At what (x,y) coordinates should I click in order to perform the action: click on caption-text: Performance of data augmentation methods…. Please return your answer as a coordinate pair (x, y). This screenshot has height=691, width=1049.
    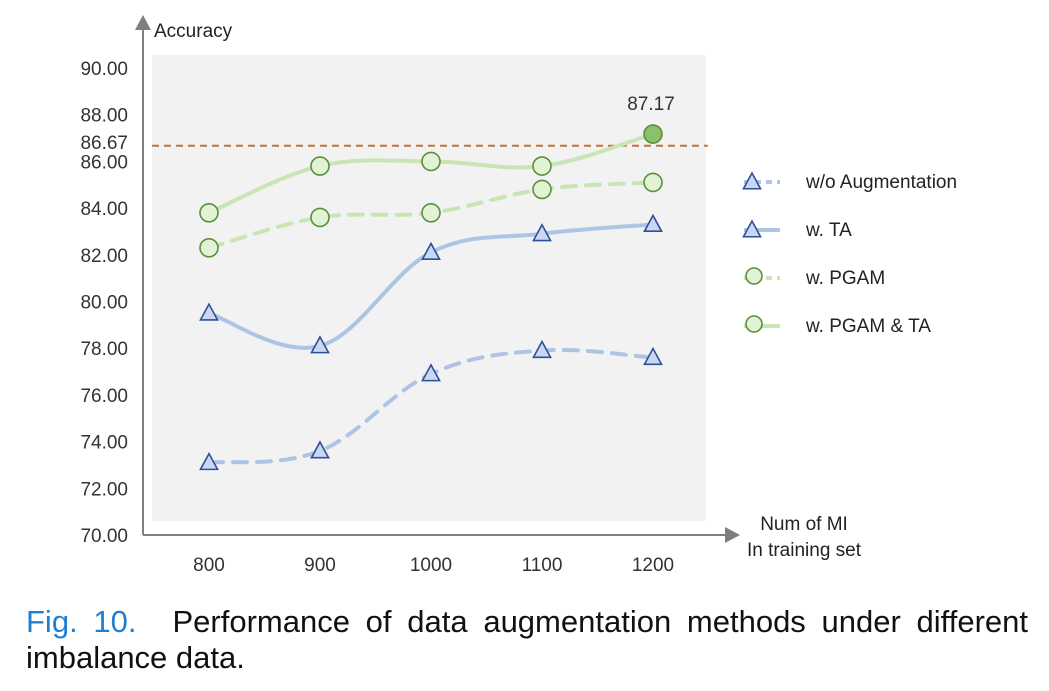
    Looking at the image, I should click on (527, 639).